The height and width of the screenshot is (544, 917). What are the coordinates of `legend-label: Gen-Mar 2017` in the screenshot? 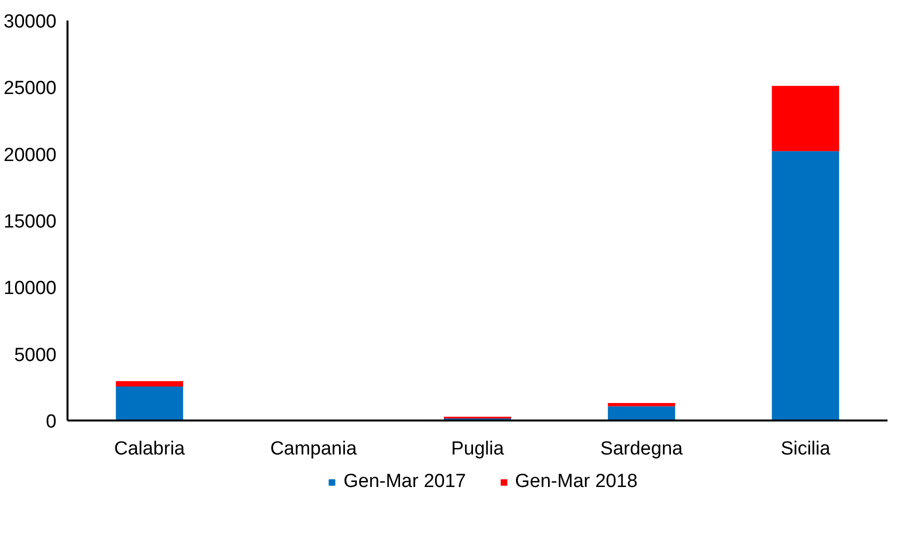 It's located at (404, 482).